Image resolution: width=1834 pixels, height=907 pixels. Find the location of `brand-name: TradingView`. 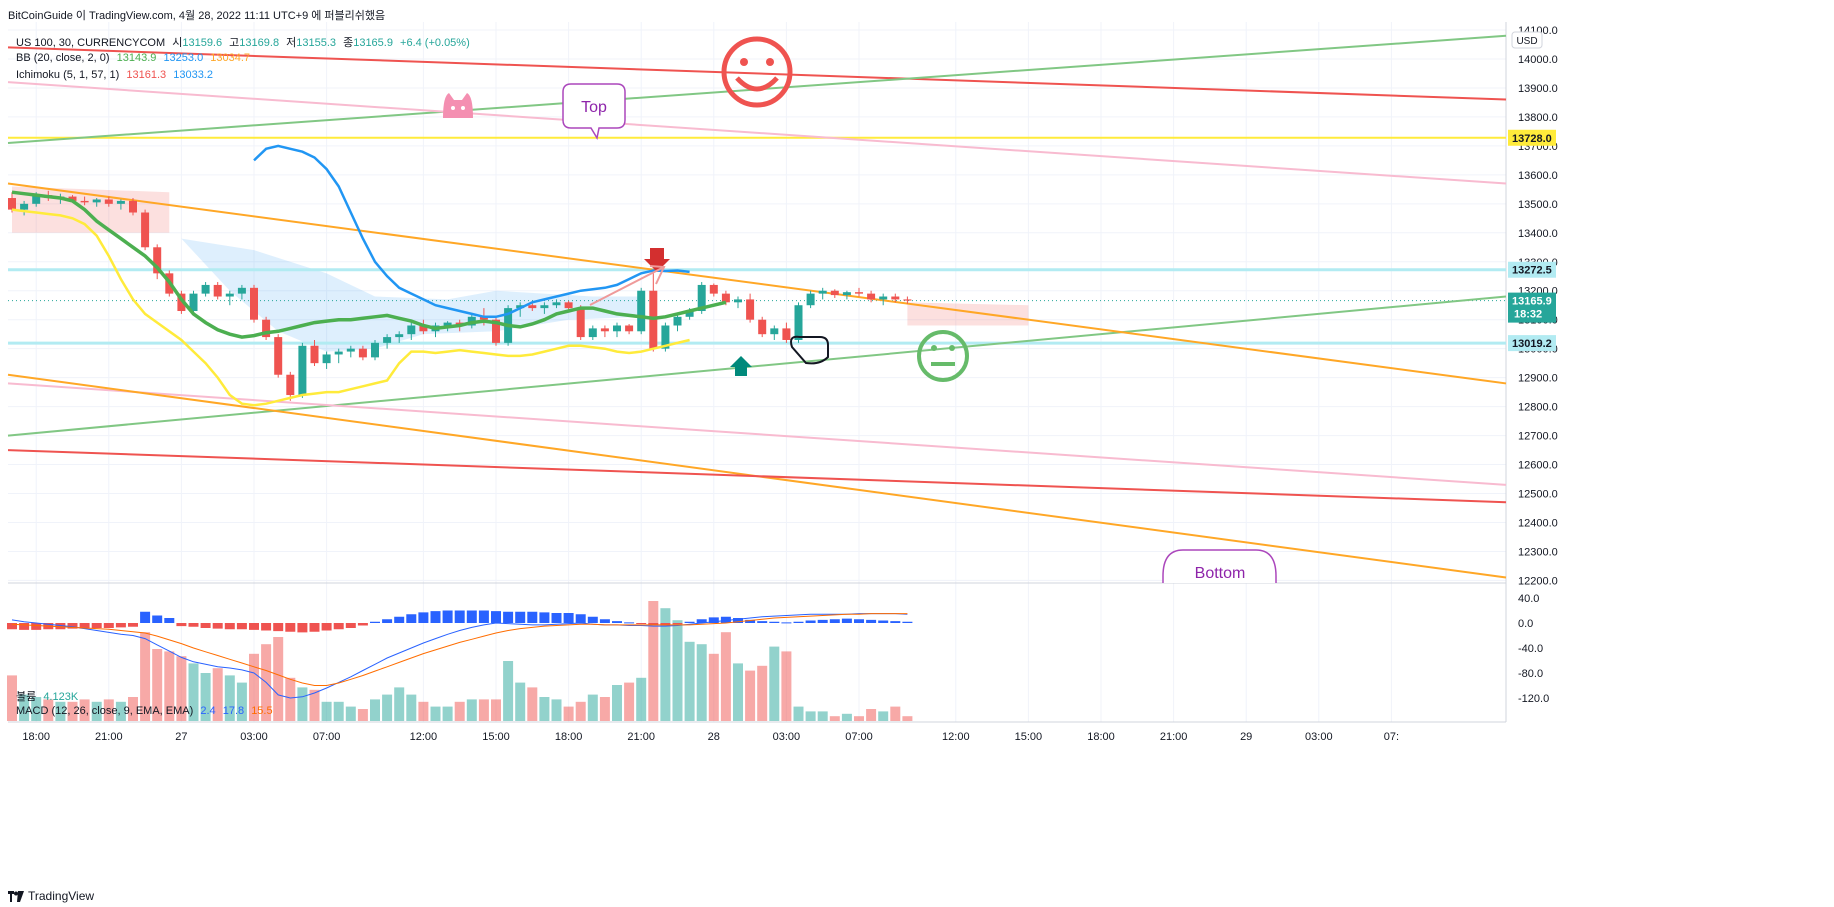

brand-name: TradingView is located at coordinates (61, 896).